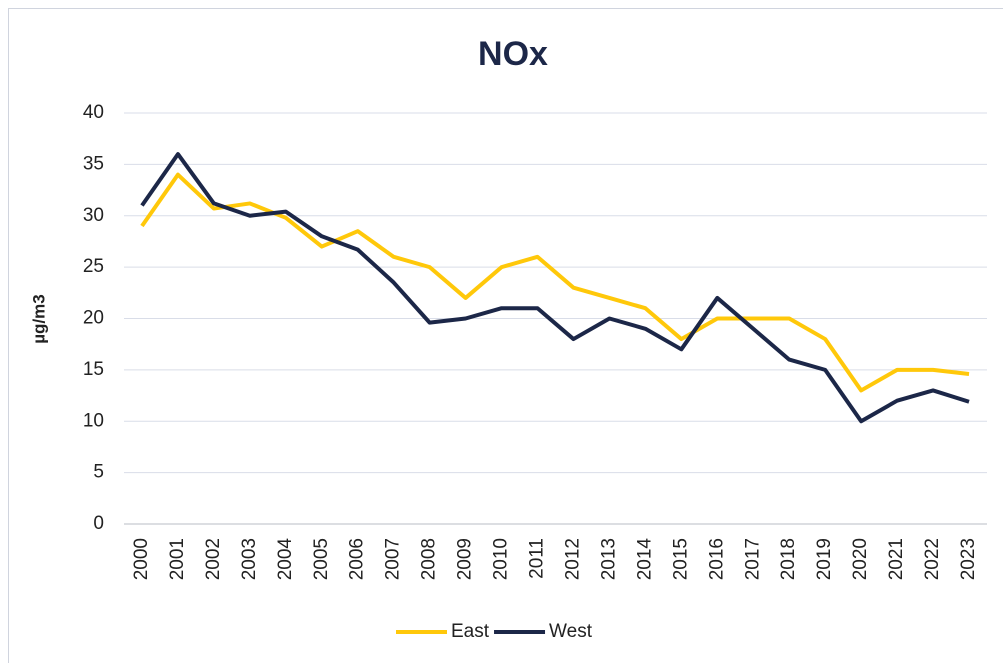  What do you see at coordinates (93, 266) in the screenshot?
I see `y-tick-label: 25` at bounding box center [93, 266].